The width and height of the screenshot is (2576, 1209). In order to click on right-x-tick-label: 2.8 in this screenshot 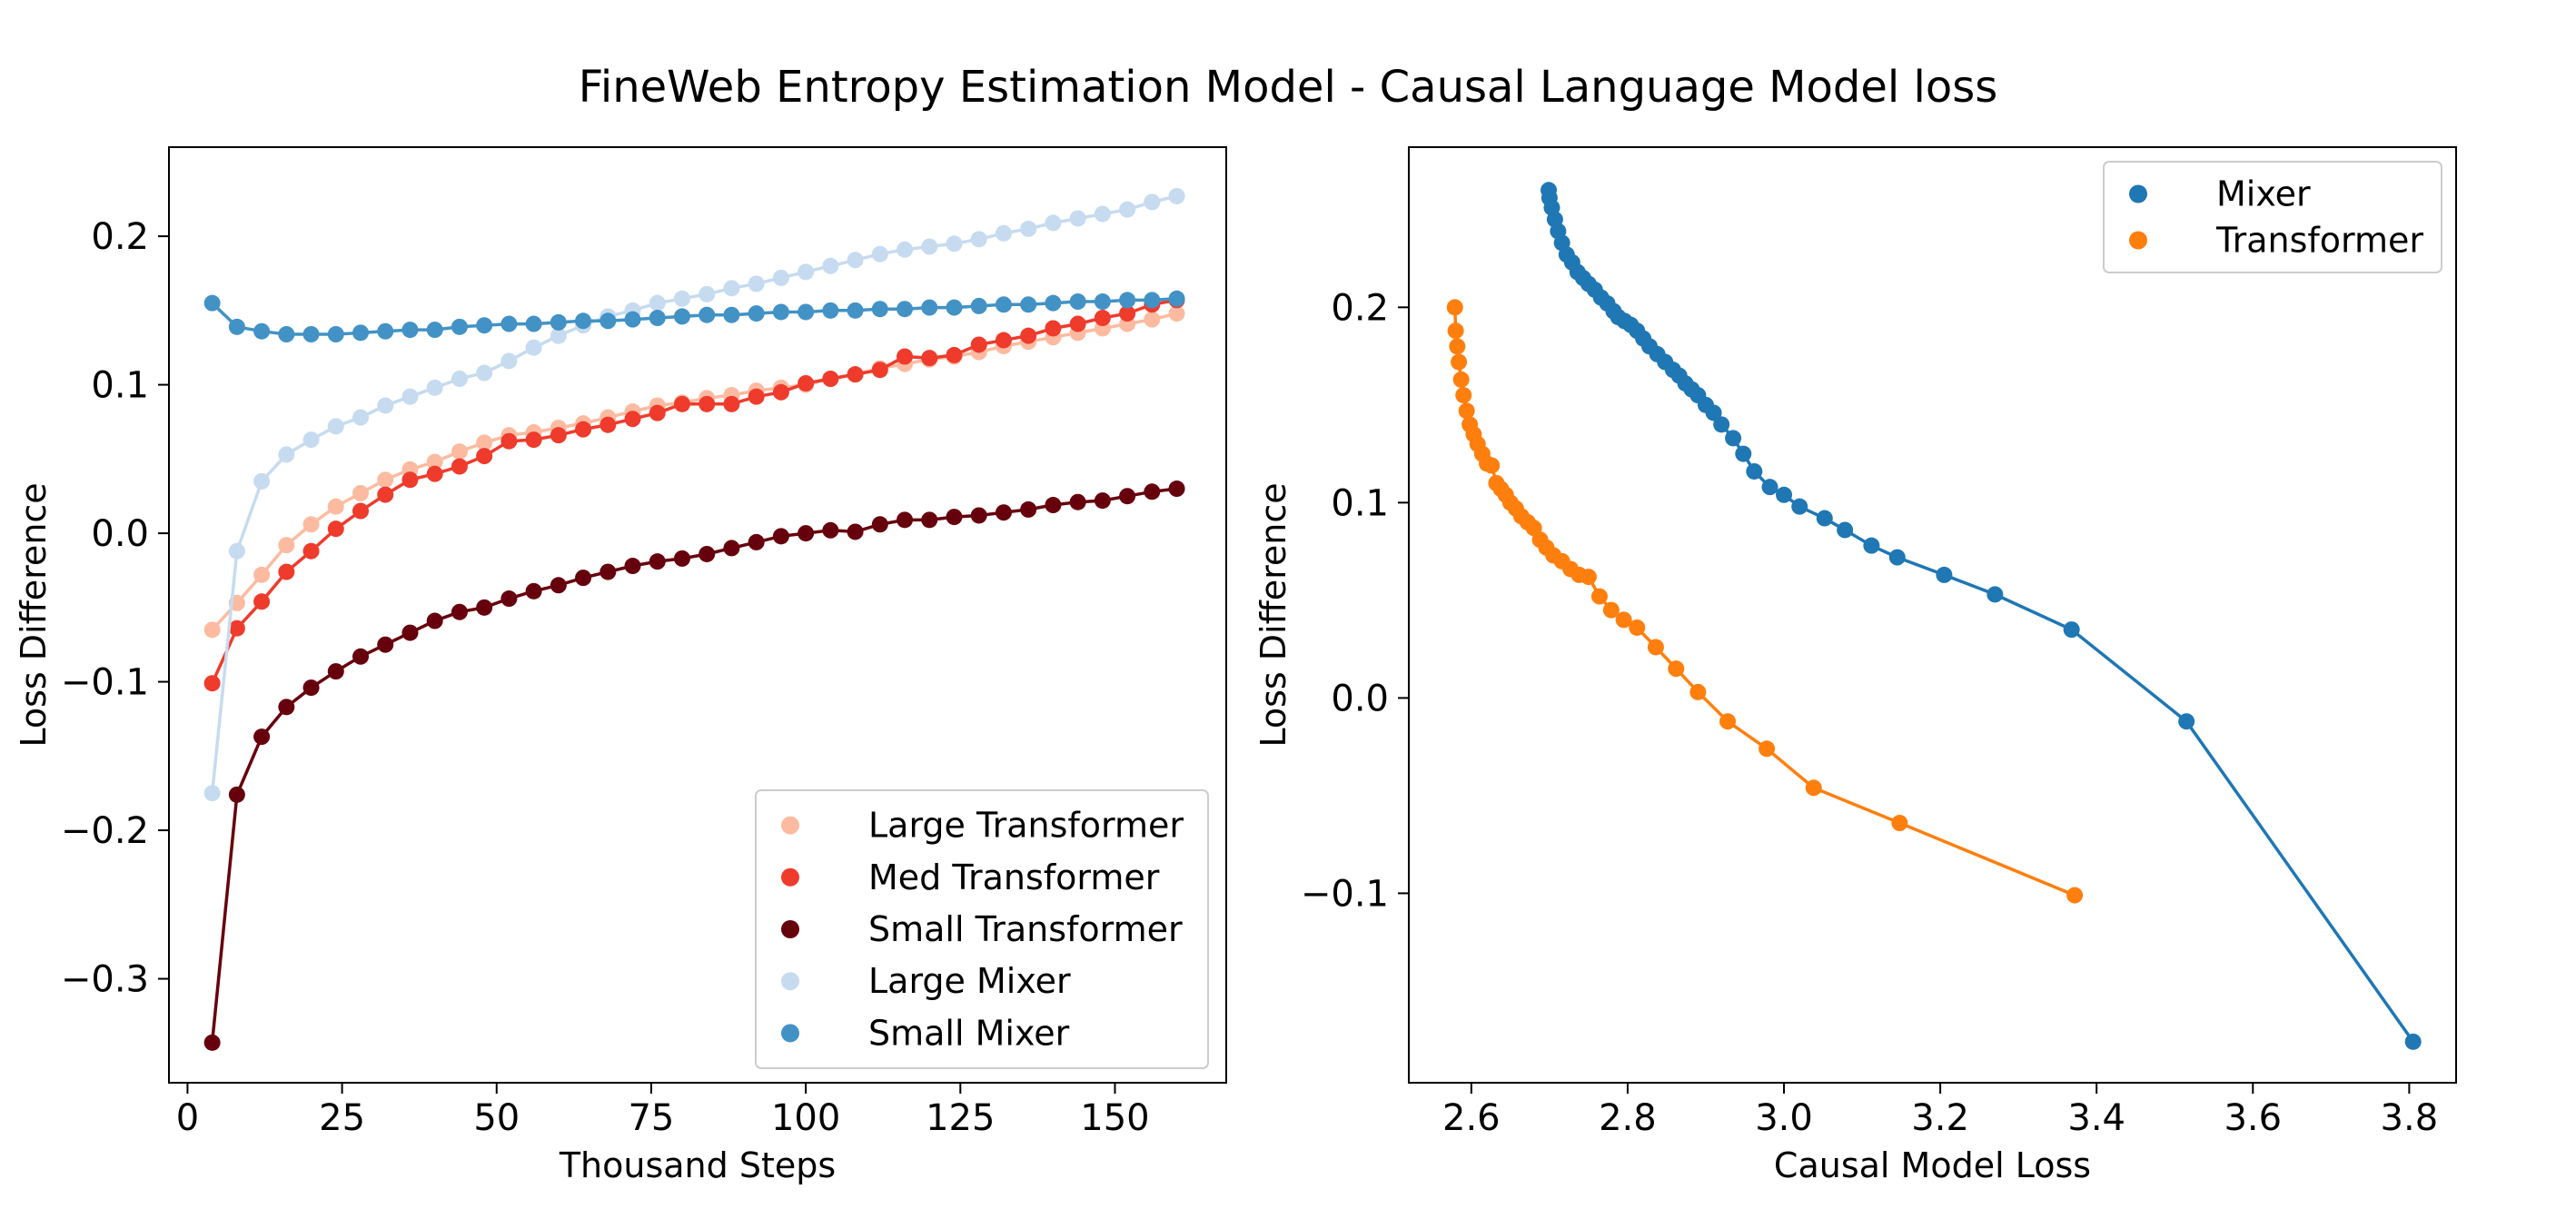, I will do `click(1628, 1118)`.